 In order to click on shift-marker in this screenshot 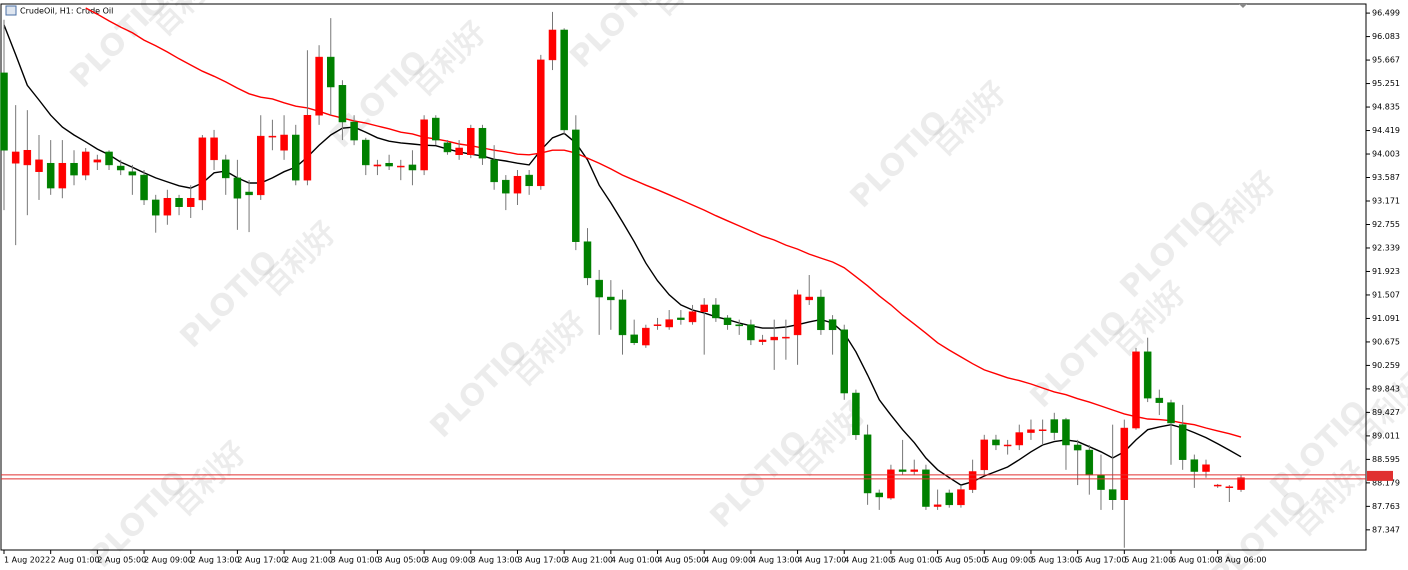, I will do `click(1243, 6)`.